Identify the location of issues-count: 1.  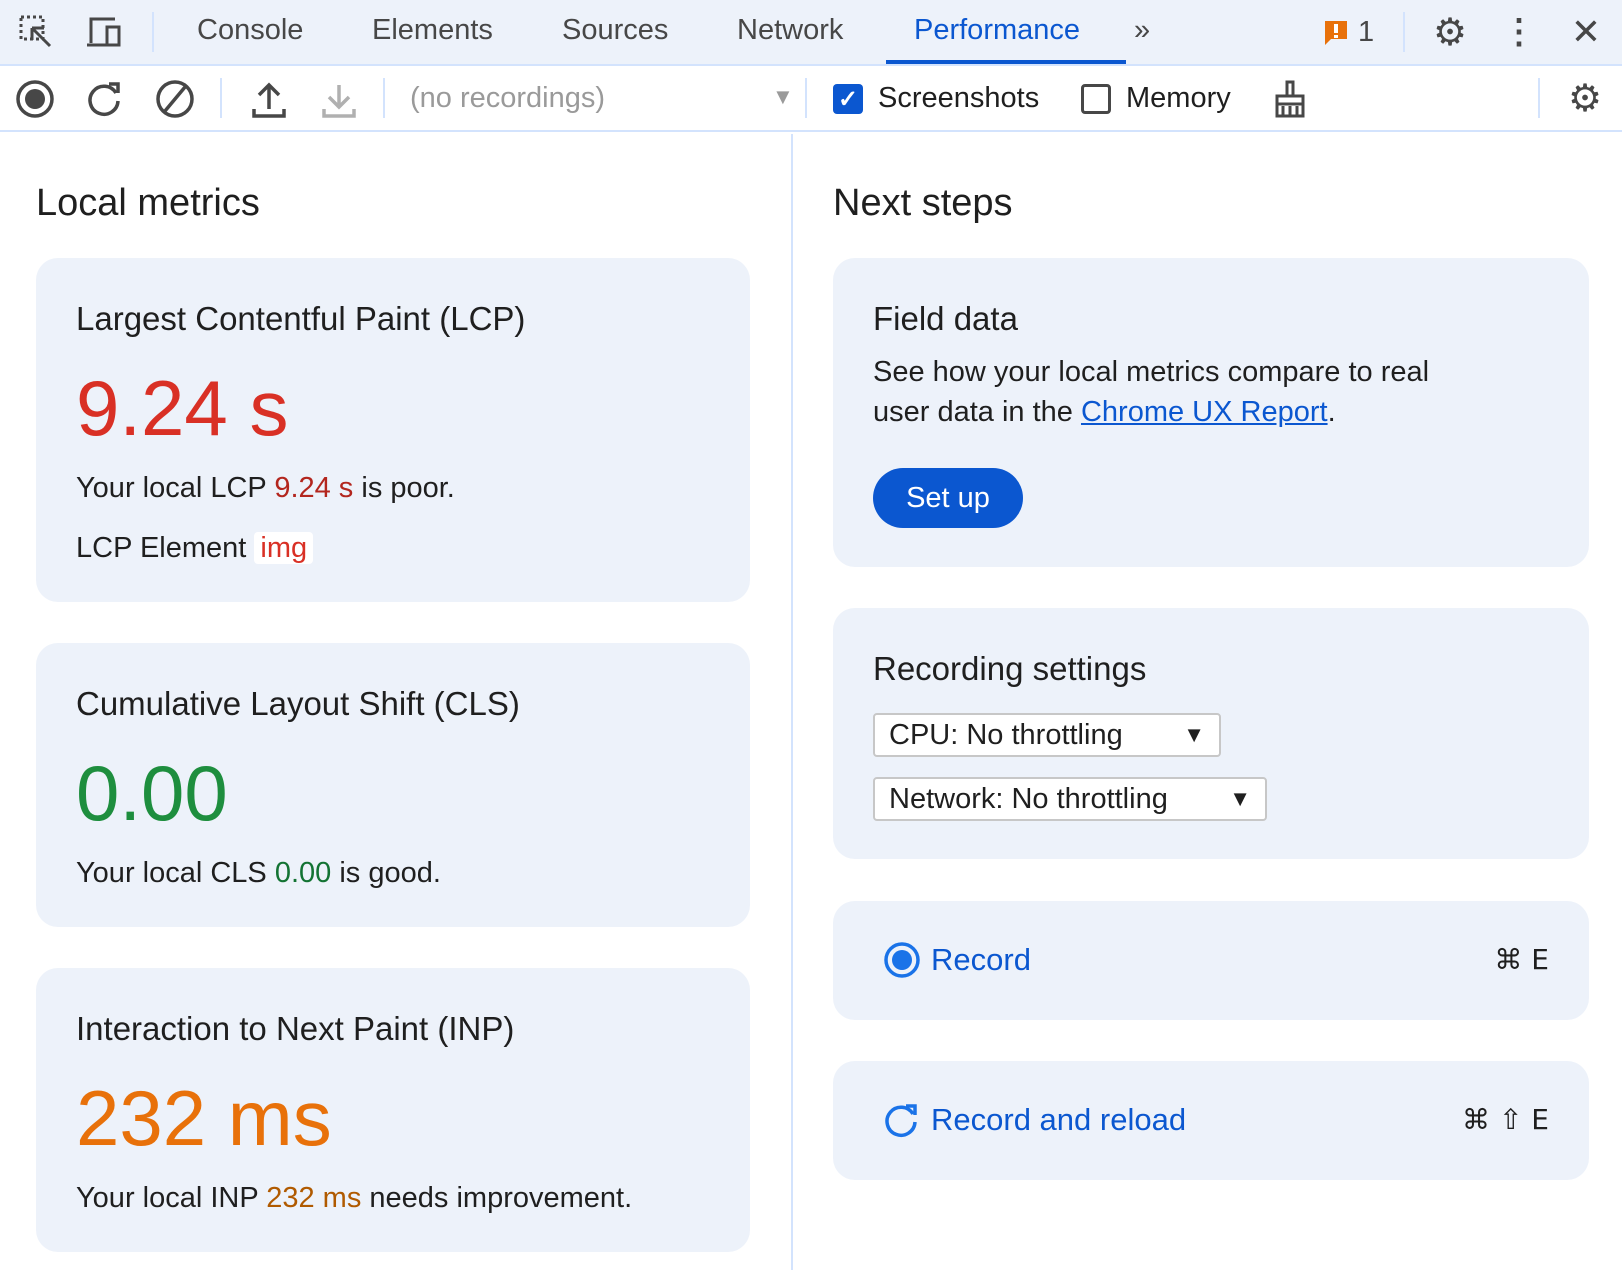
(1366, 32).